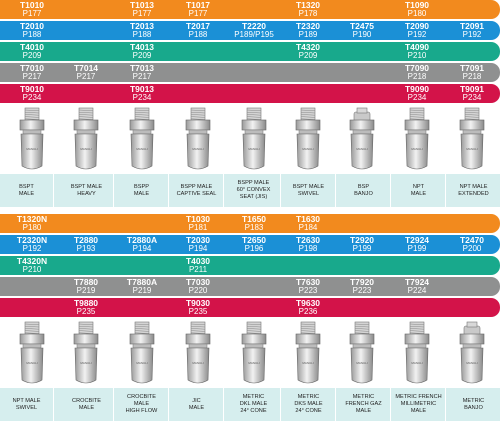  I want to click on fitting-code: T2220, so click(254, 26).